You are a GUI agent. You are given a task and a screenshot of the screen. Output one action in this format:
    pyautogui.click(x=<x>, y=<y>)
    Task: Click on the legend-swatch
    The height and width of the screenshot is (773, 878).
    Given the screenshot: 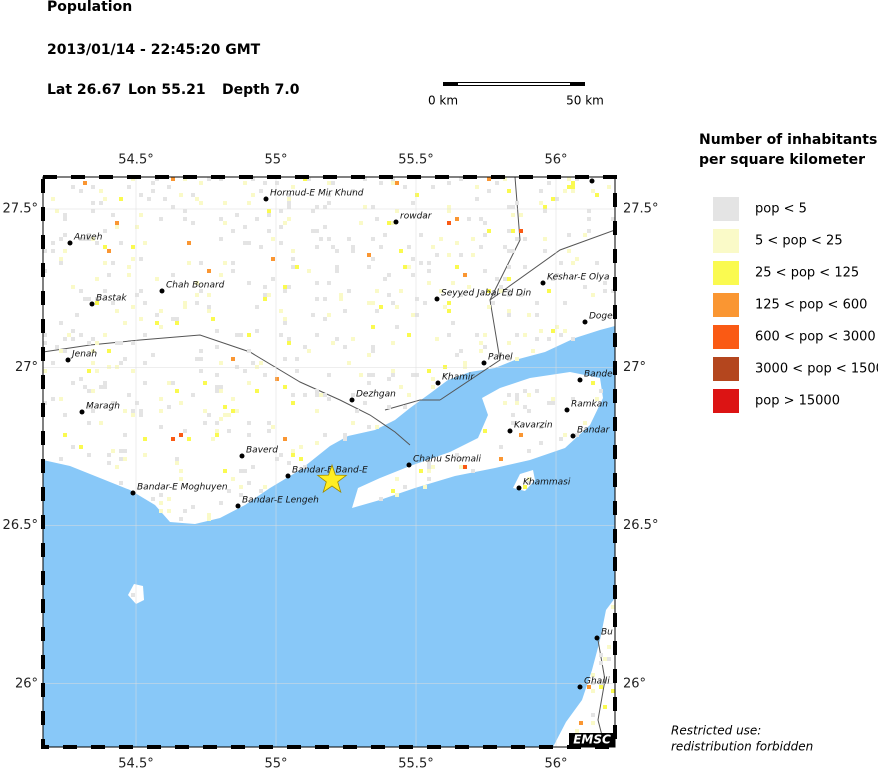 What is the action you would take?
    pyautogui.click(x=726, y=209)
    